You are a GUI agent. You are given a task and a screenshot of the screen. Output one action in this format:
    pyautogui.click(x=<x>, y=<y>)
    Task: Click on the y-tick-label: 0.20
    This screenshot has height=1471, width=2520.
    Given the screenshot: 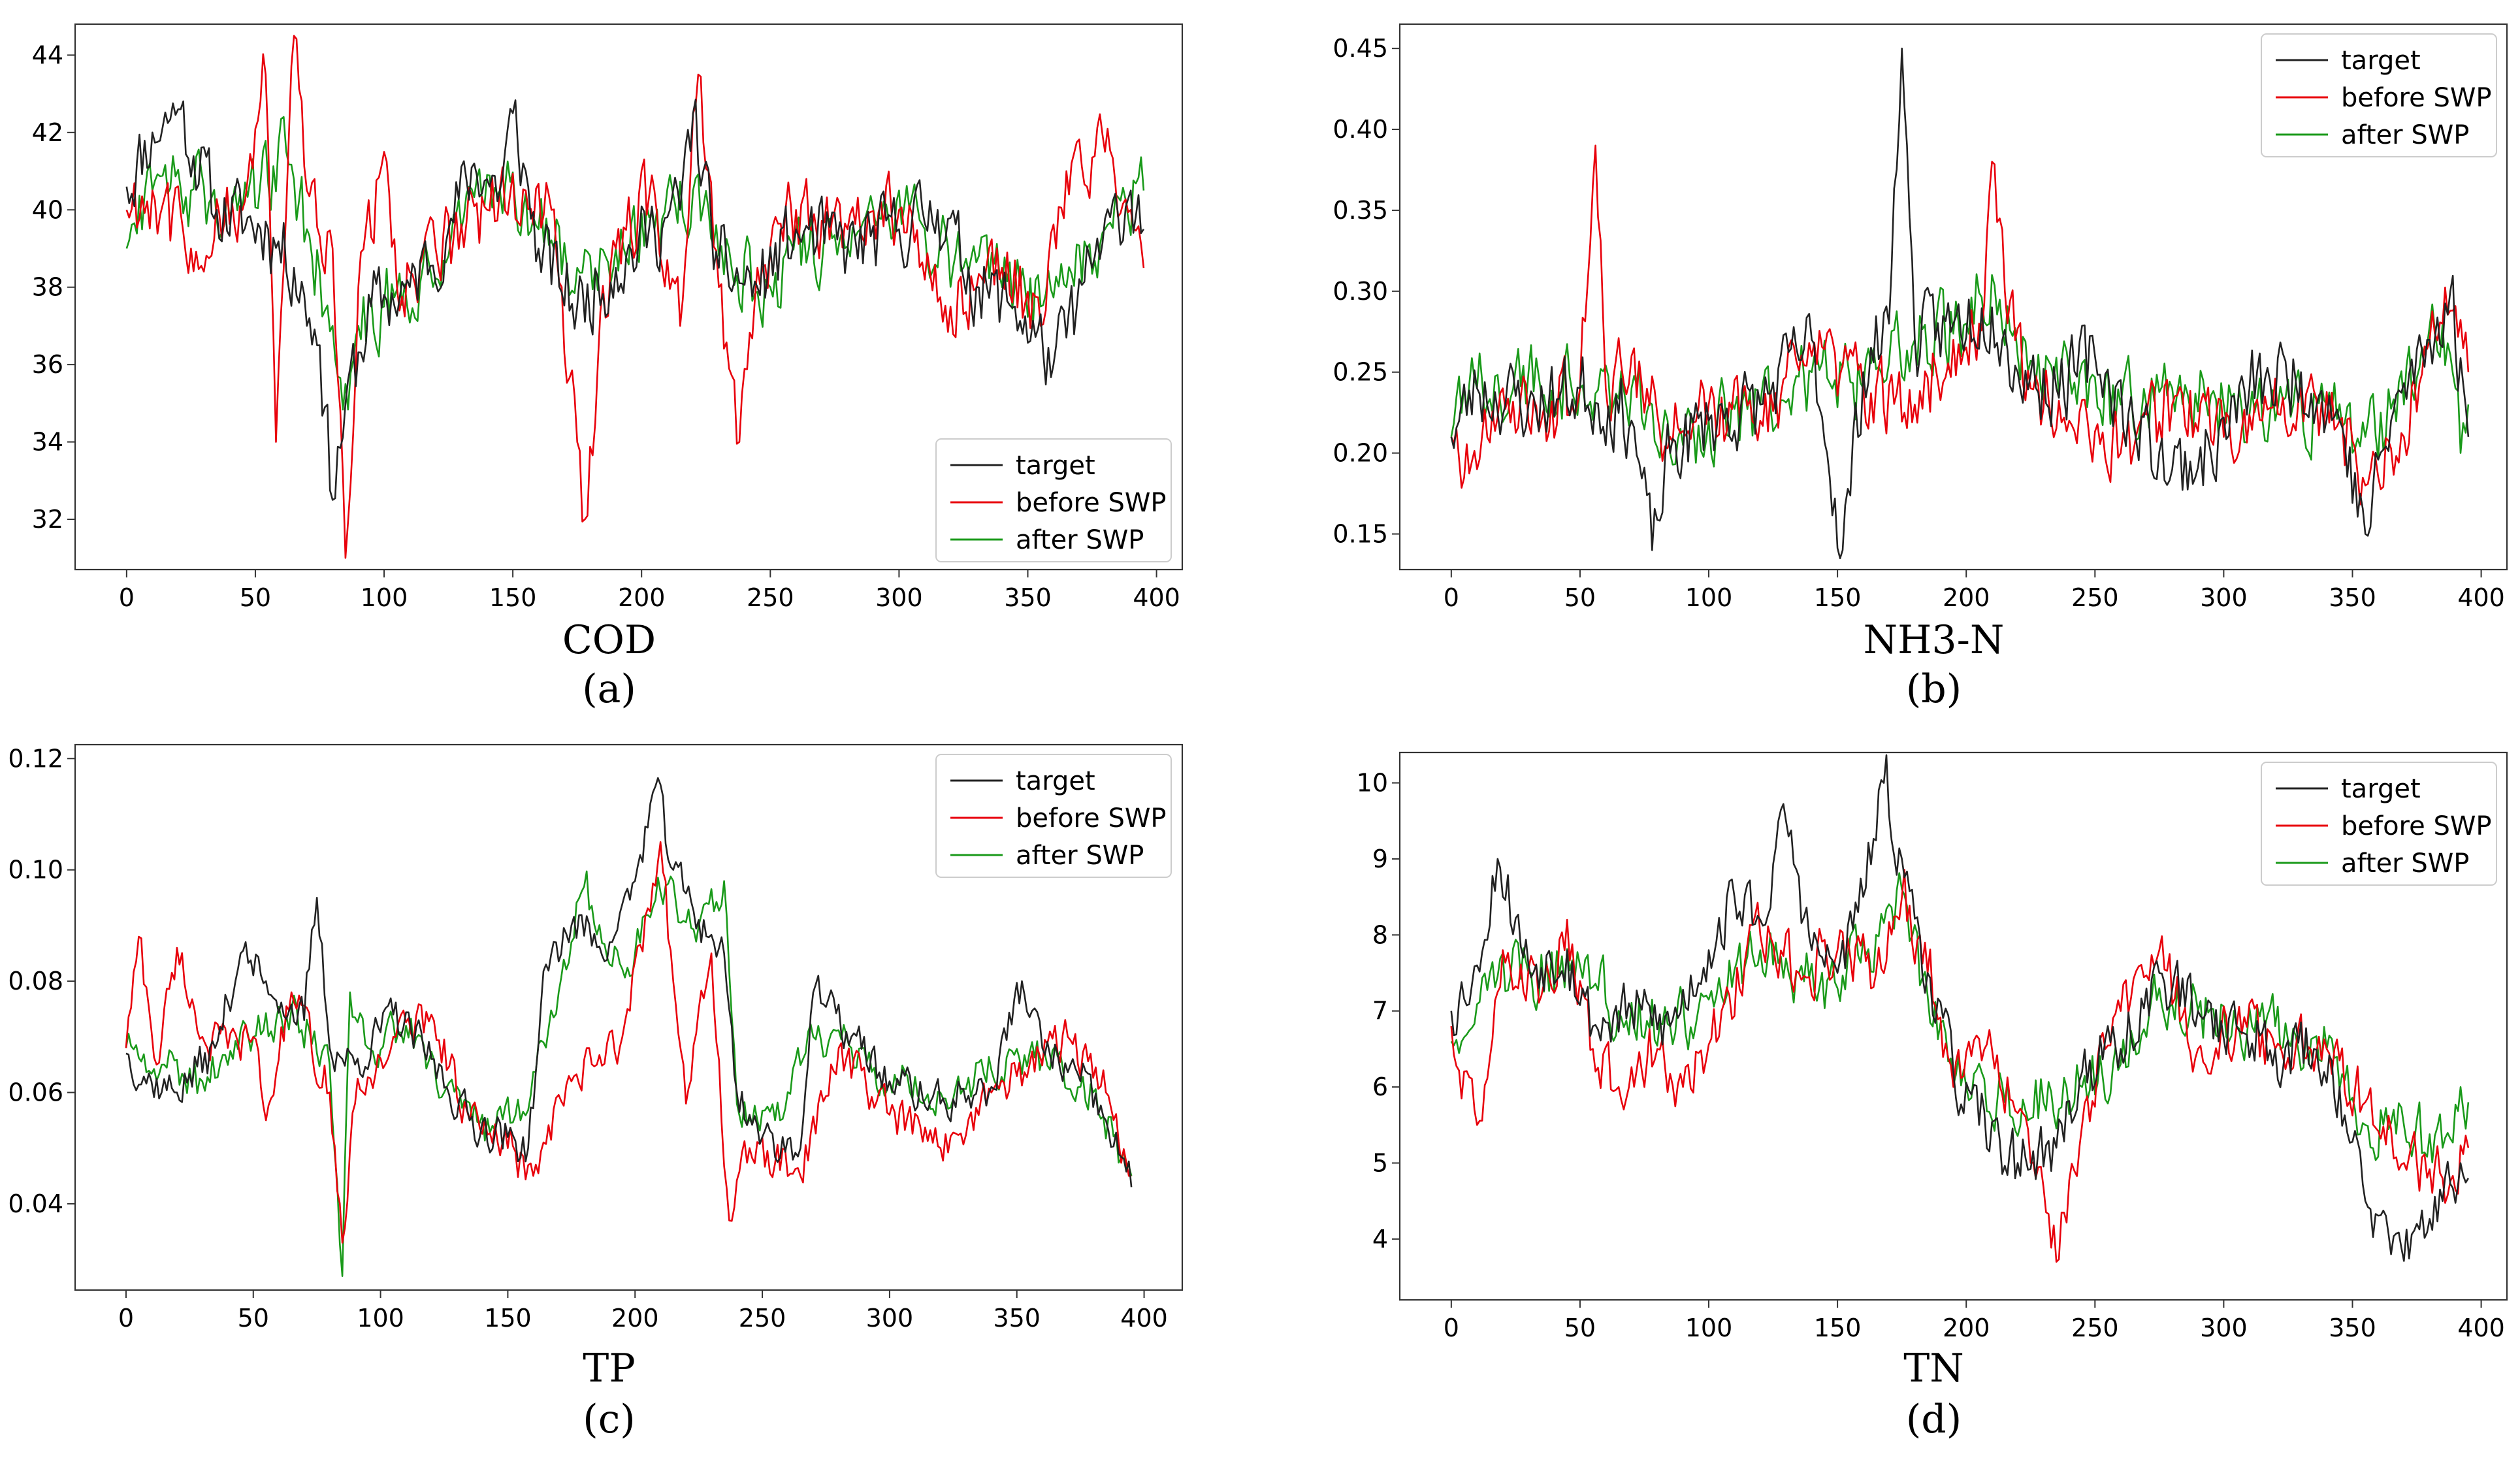 What is the action you would take?
    pyautogui.click(x=1360, y=454)
    